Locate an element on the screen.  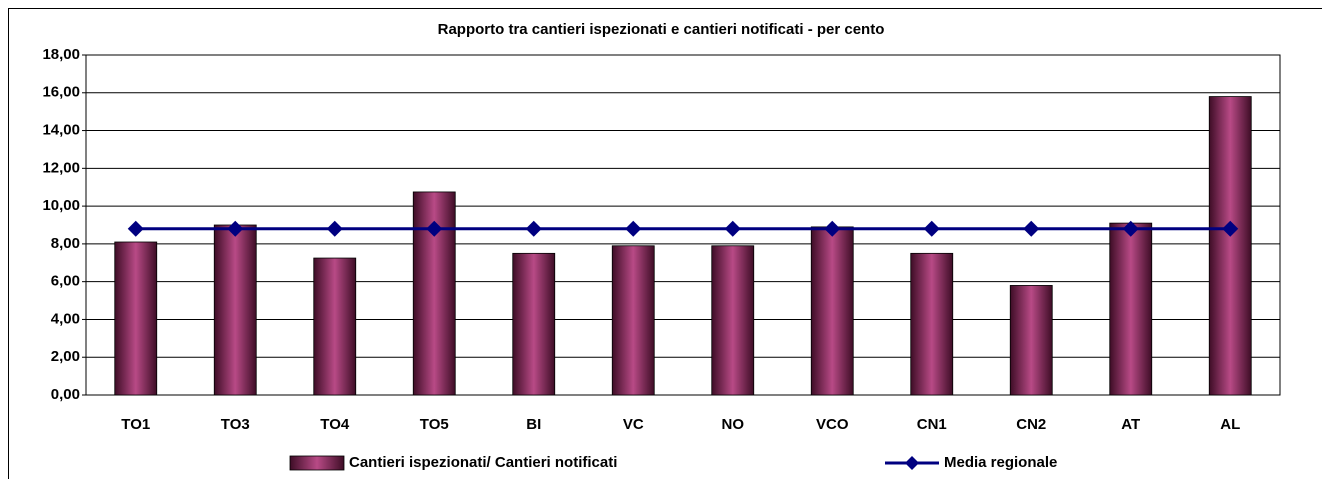
x-tick-label: TO4 is located at coordinates (335, 424).